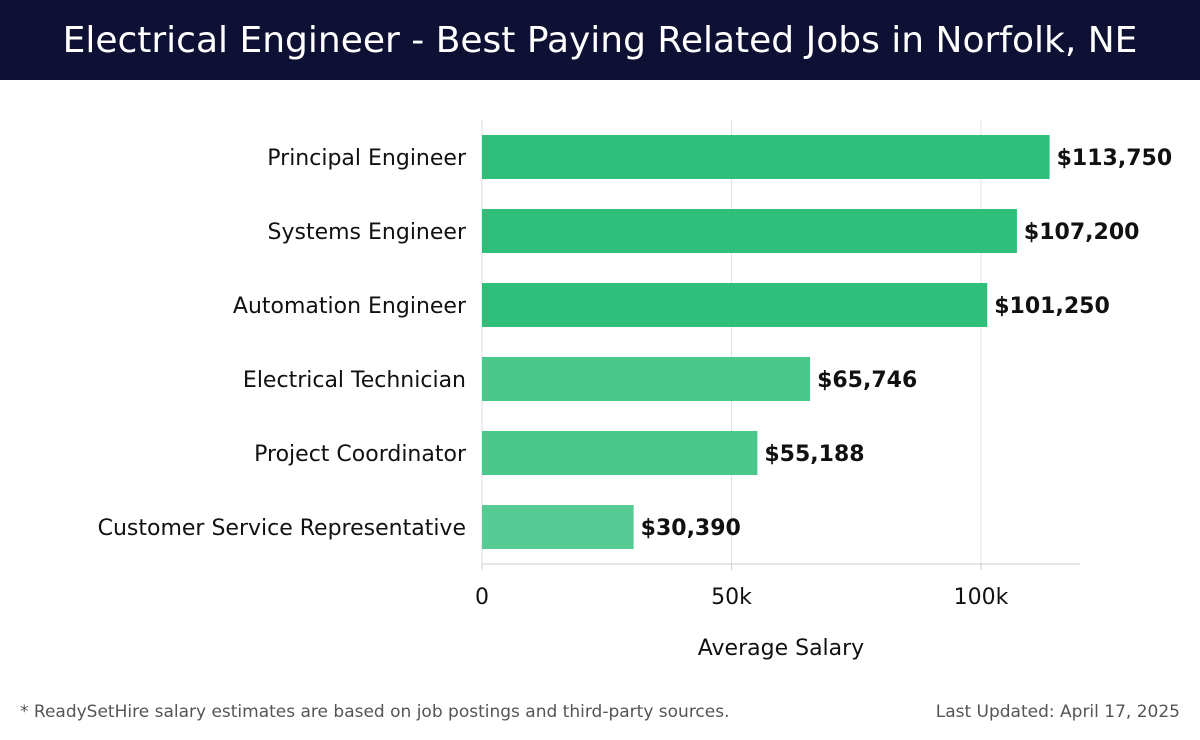  Describe the element at coordinates (360, 454) in the screenshot. I see `category-label: Project Coordinator` at that location.